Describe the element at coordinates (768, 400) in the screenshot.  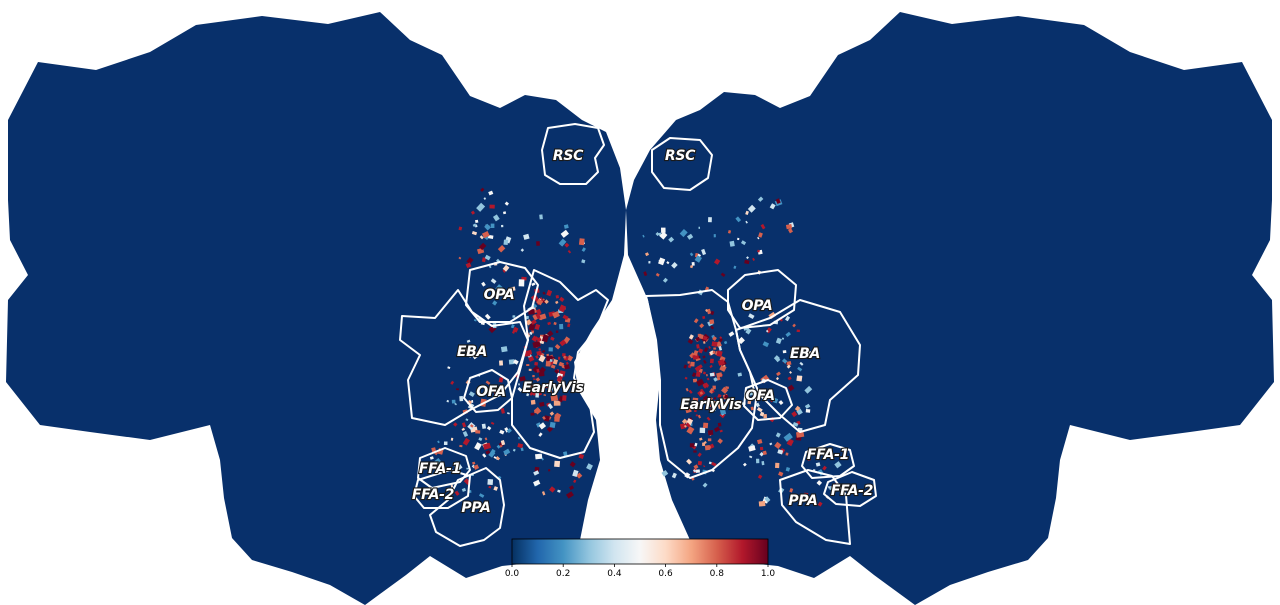
I see `right-ofa-outline` at that location.